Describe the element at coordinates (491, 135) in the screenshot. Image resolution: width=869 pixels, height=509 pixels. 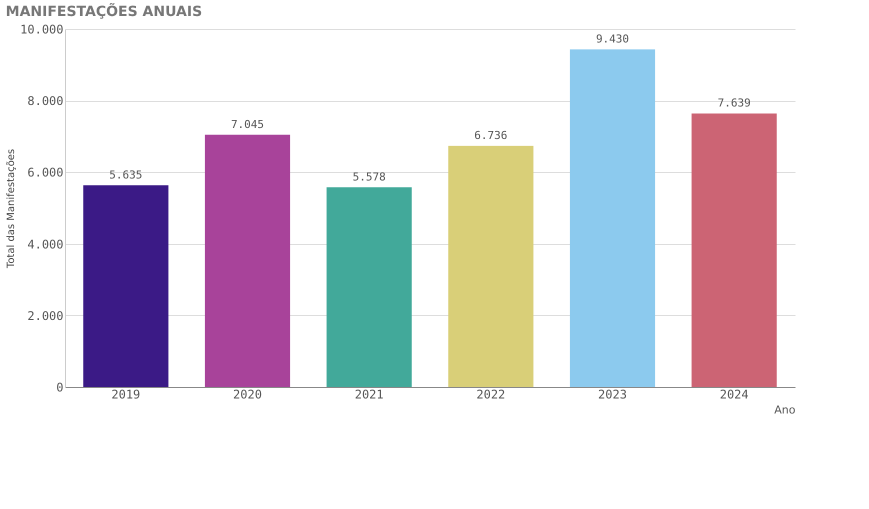
I see `data-label: 6.736` at that location.